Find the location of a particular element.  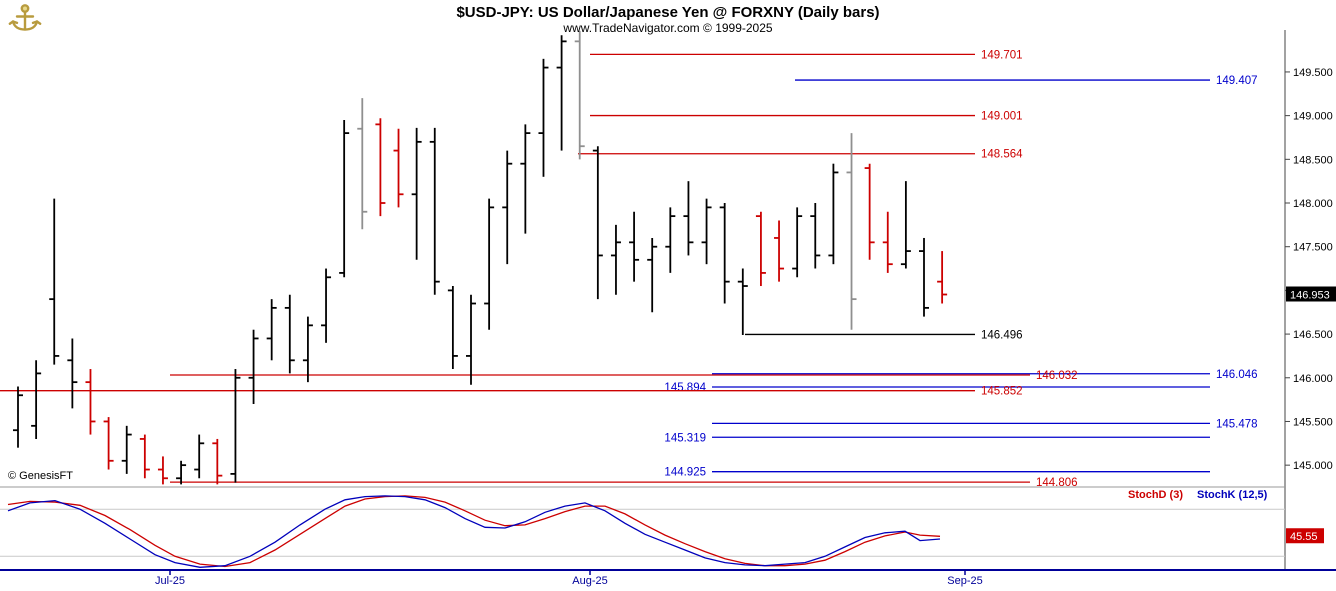

stoch-last-value: 45.55 is located at coordinates (1304, 537).